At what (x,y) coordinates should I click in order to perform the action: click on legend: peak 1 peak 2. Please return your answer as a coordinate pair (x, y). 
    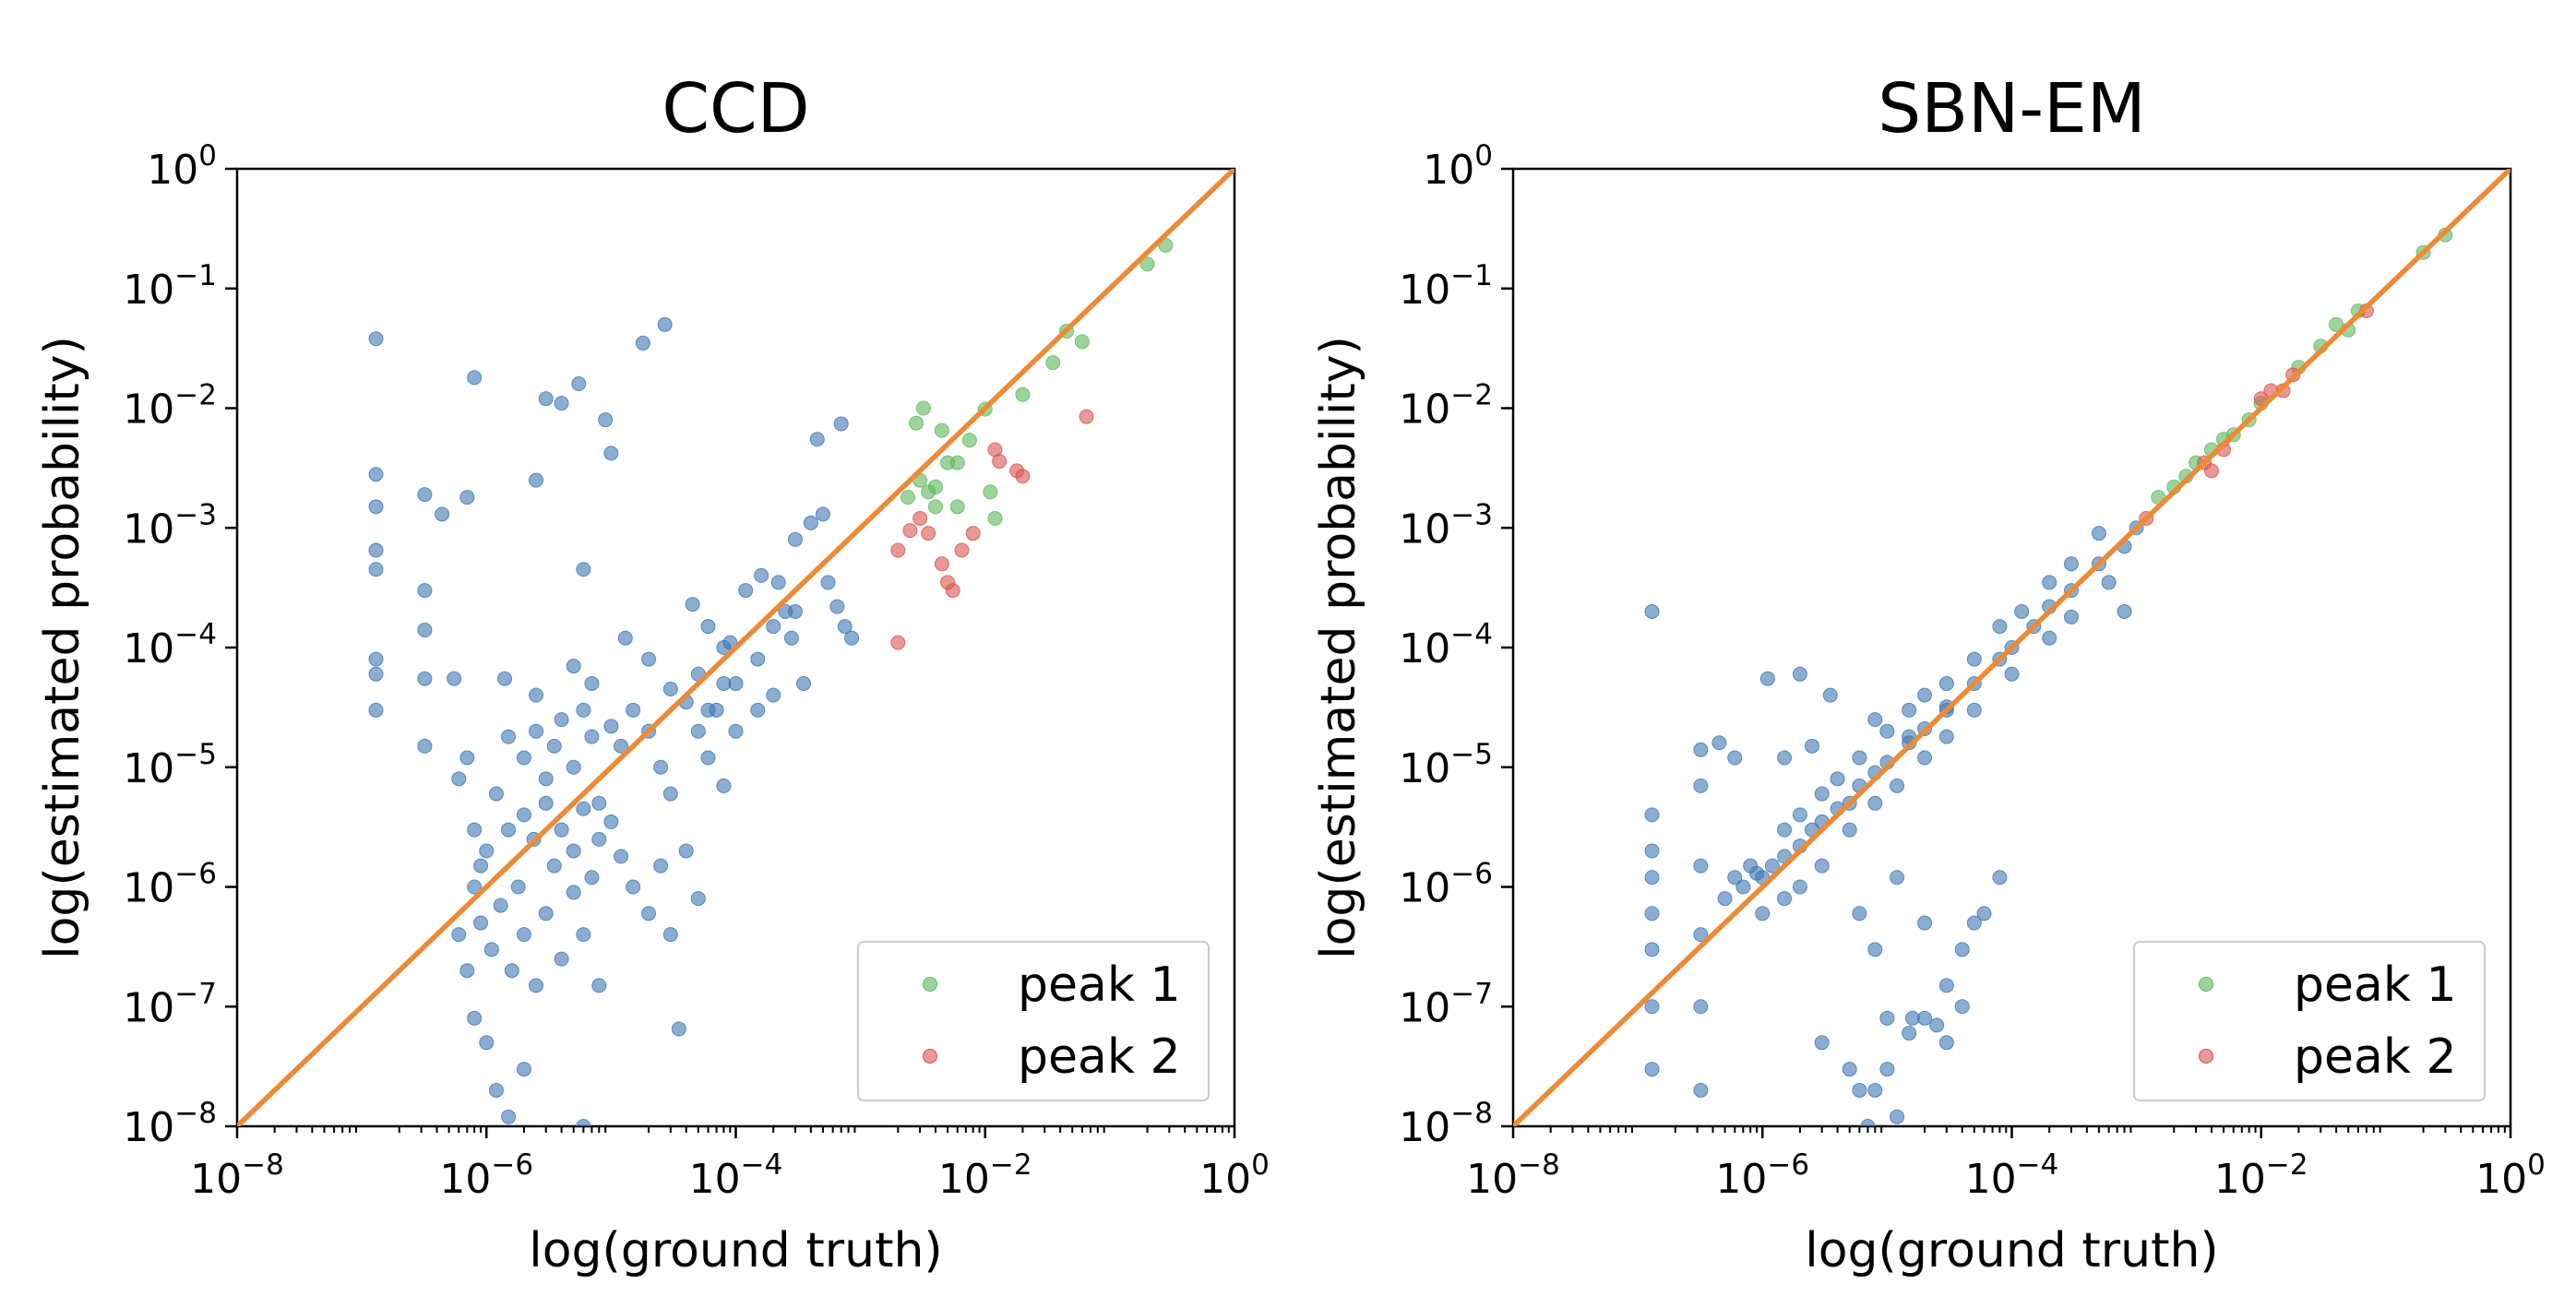
    Looking at the image, I should click on (2309, 1021).